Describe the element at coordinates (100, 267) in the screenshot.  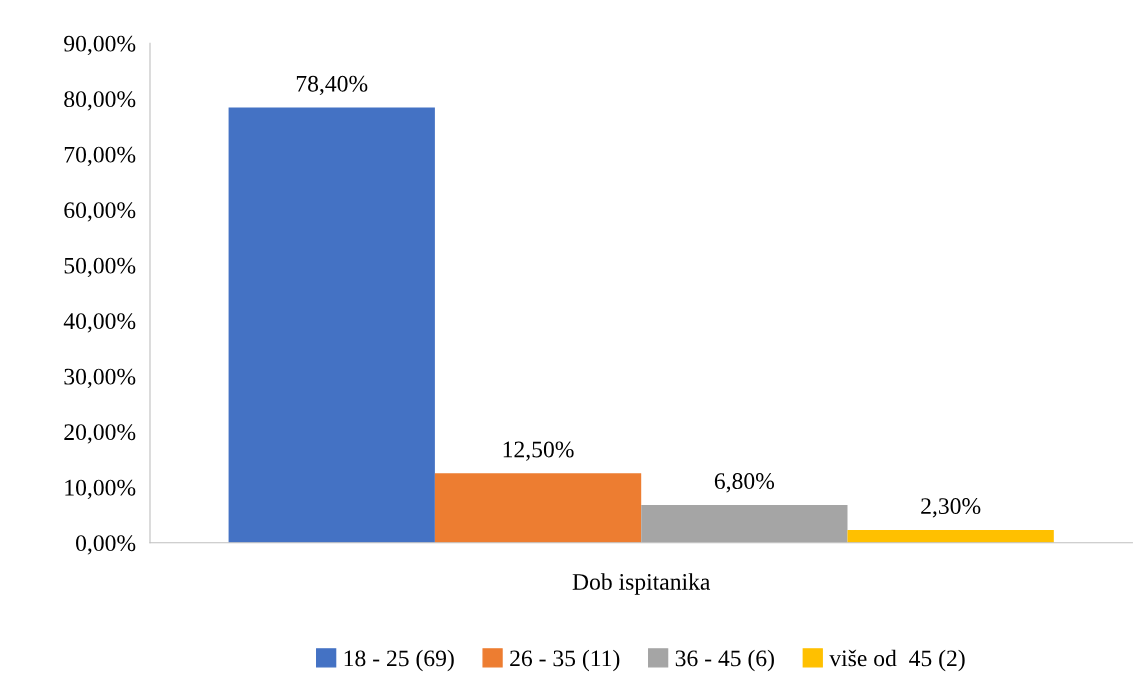
I see `y-tick-label: 50,00%` at that location.